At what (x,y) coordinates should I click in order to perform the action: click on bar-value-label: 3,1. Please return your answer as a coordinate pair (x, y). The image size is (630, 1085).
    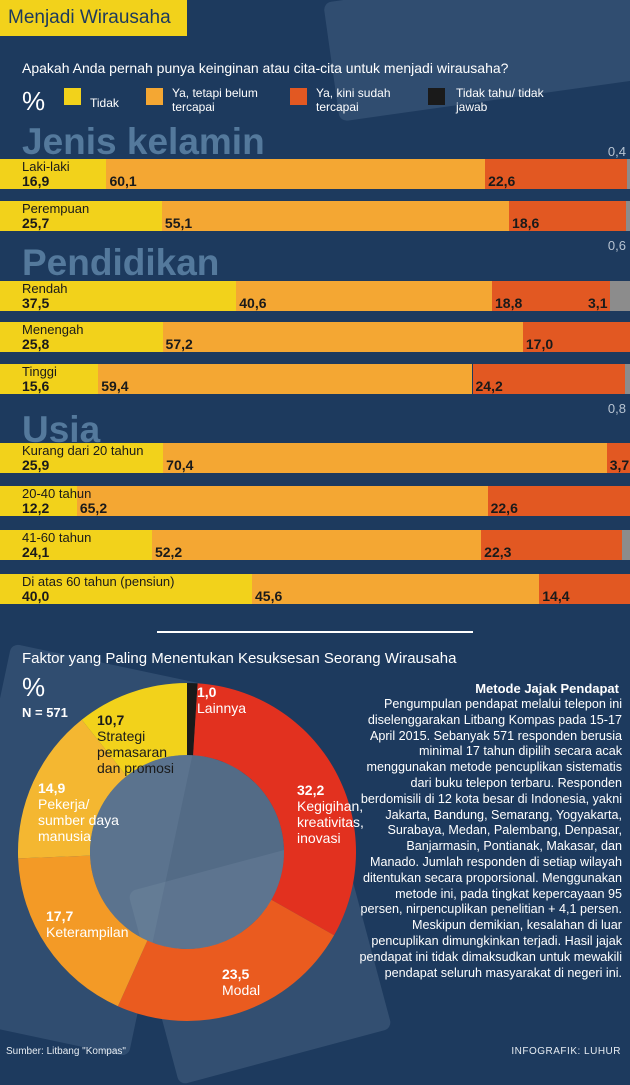
    Looking at the image, I should click on (598, 303).